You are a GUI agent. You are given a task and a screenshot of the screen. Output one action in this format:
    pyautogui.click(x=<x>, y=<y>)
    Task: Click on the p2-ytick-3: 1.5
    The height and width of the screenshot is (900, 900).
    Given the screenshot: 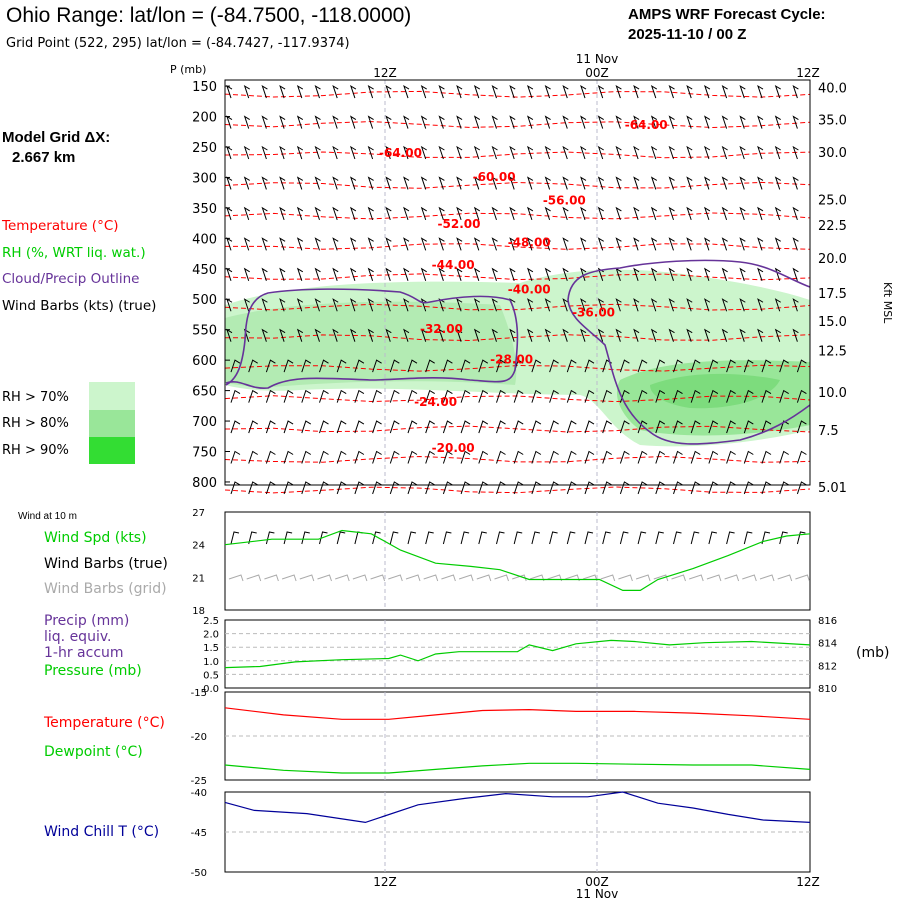 What is the action you would take?
    pyautogui.click(x=211, y=648)
    